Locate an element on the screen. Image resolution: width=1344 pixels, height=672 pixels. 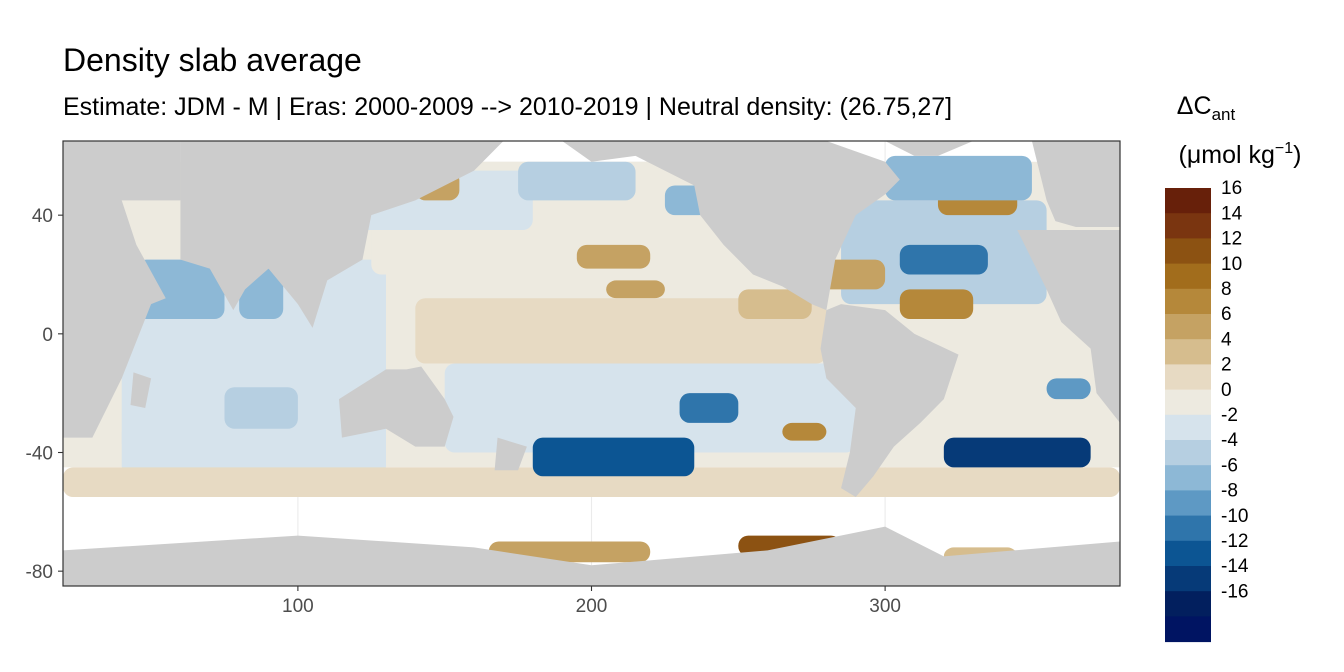
land-eurasia is located at coordinates (342, 234).